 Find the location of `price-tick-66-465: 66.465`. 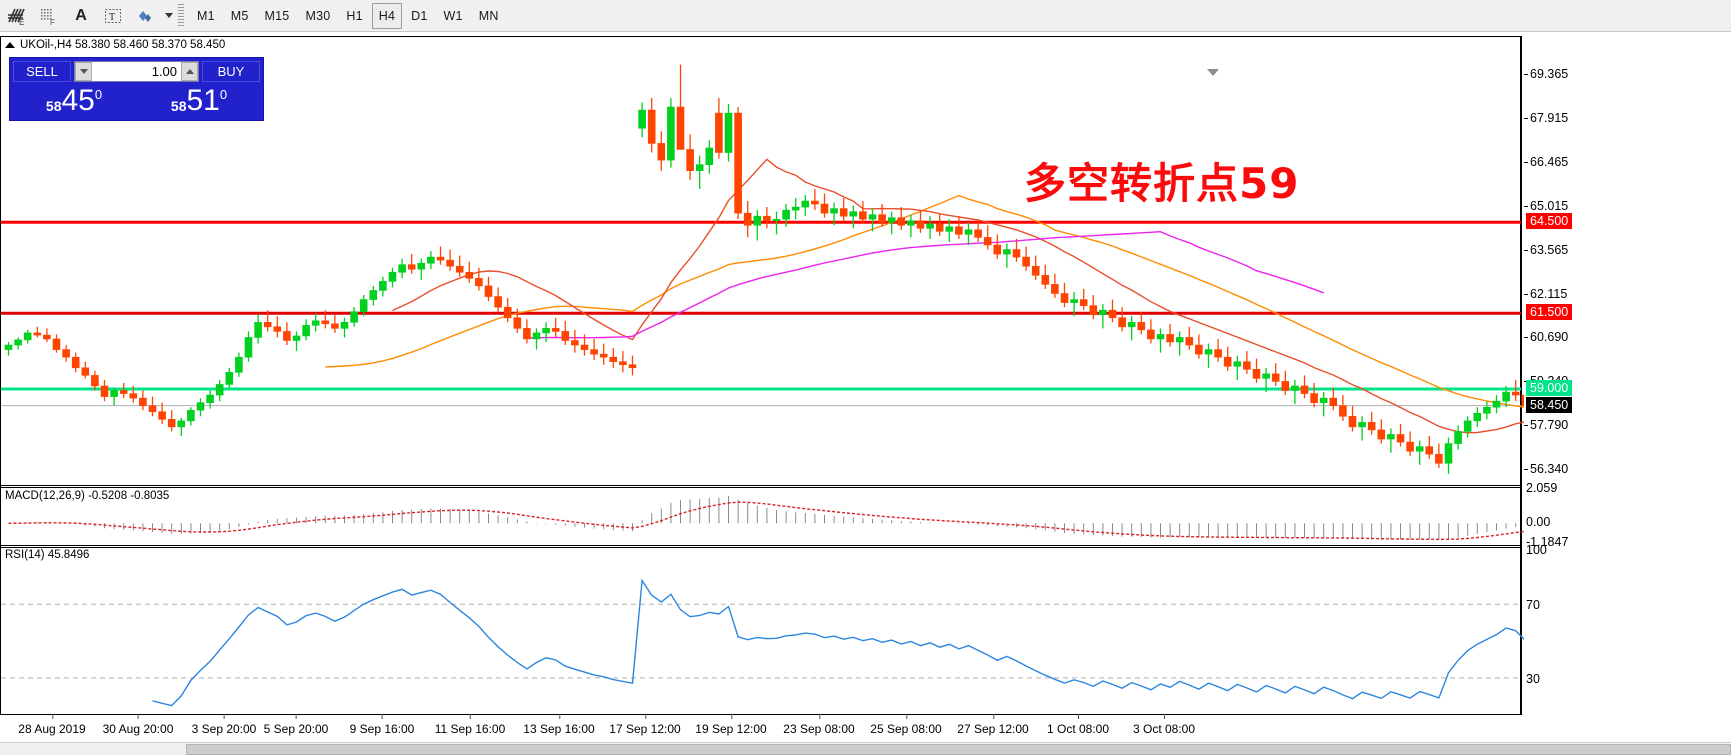

price-tick-66-465: 66.465 is located at coordinates (1546, 162).